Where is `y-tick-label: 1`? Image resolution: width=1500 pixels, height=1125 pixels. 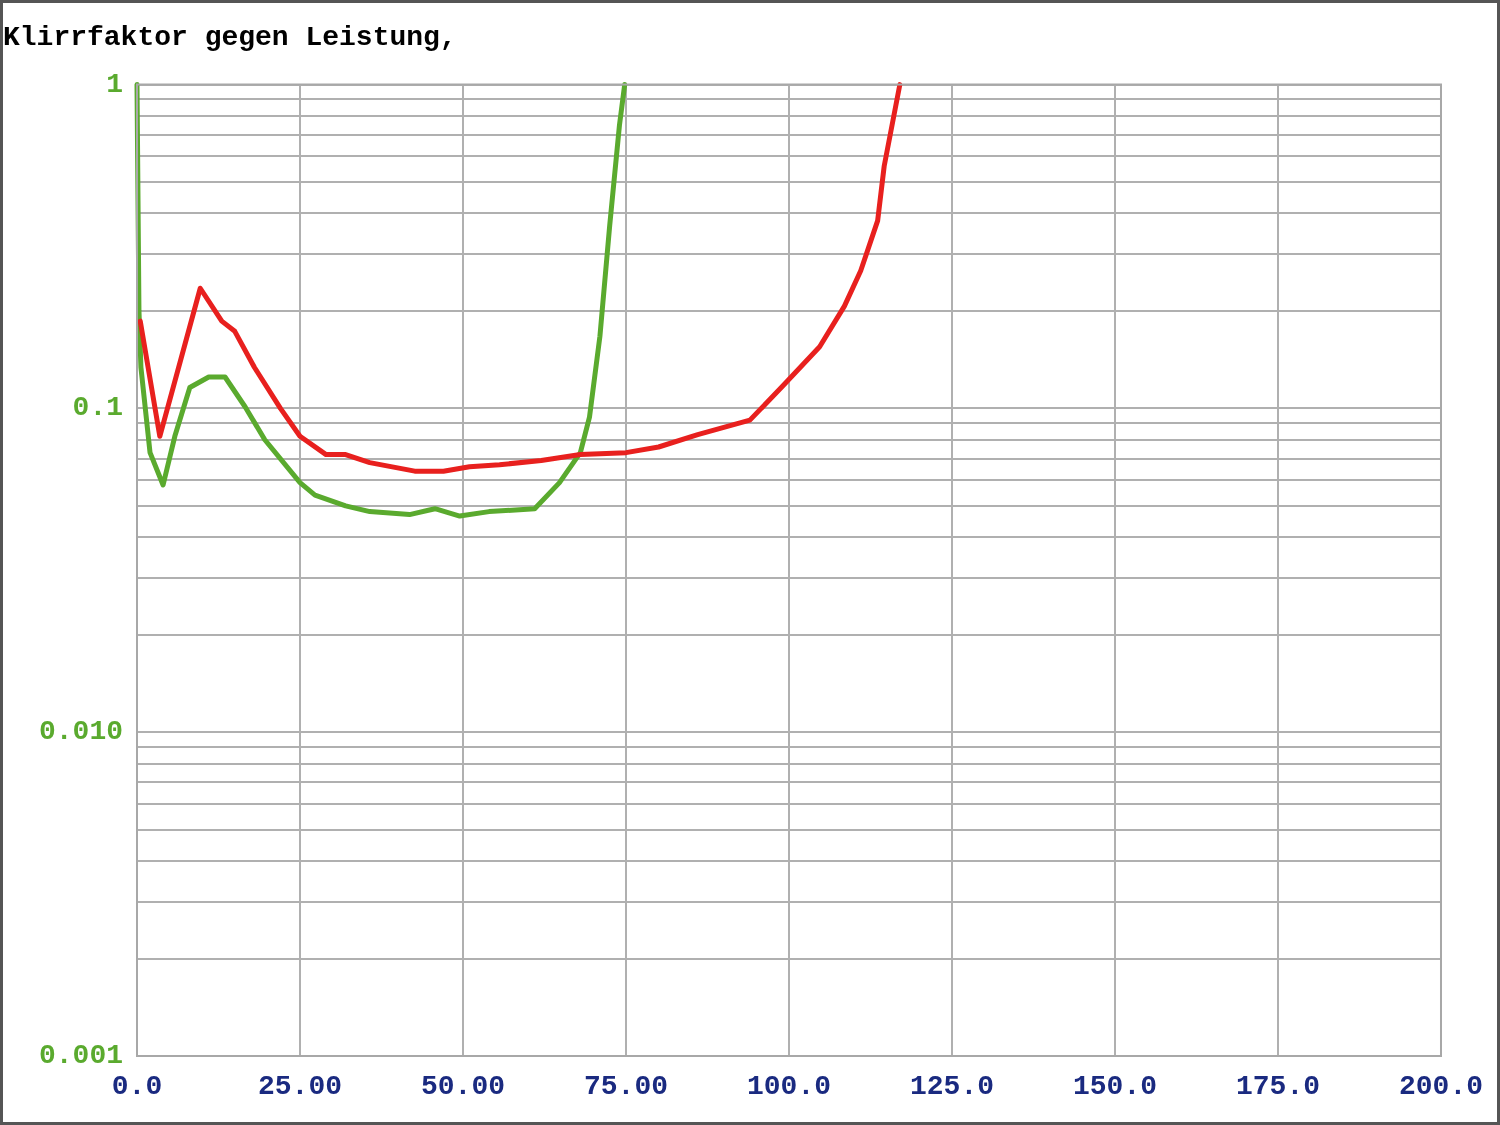 y-tick-label: 1 is located at coordinates (114, 84).